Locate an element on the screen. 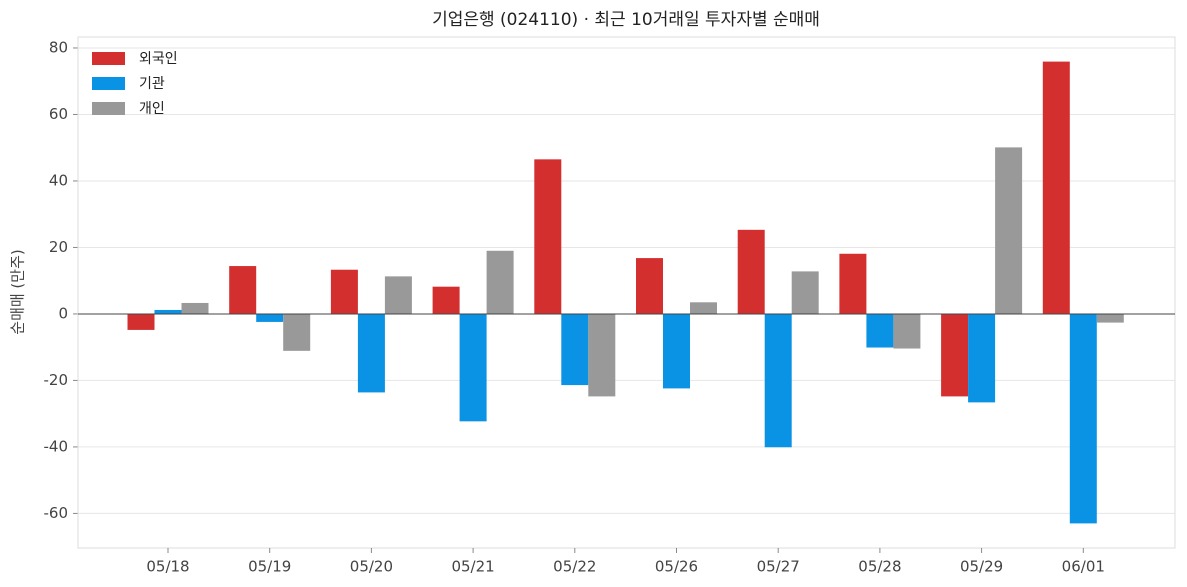 The image size is (1187, 587). y-tick-label: -40 is located at coordinates (56, 446).